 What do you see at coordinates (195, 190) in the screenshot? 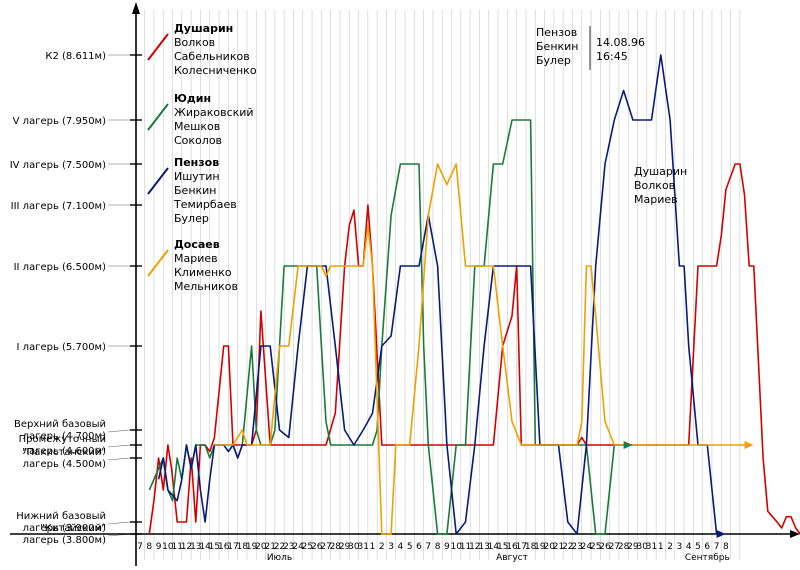
I see `legend-member: Бенкин` at bounding box center [195, 190].